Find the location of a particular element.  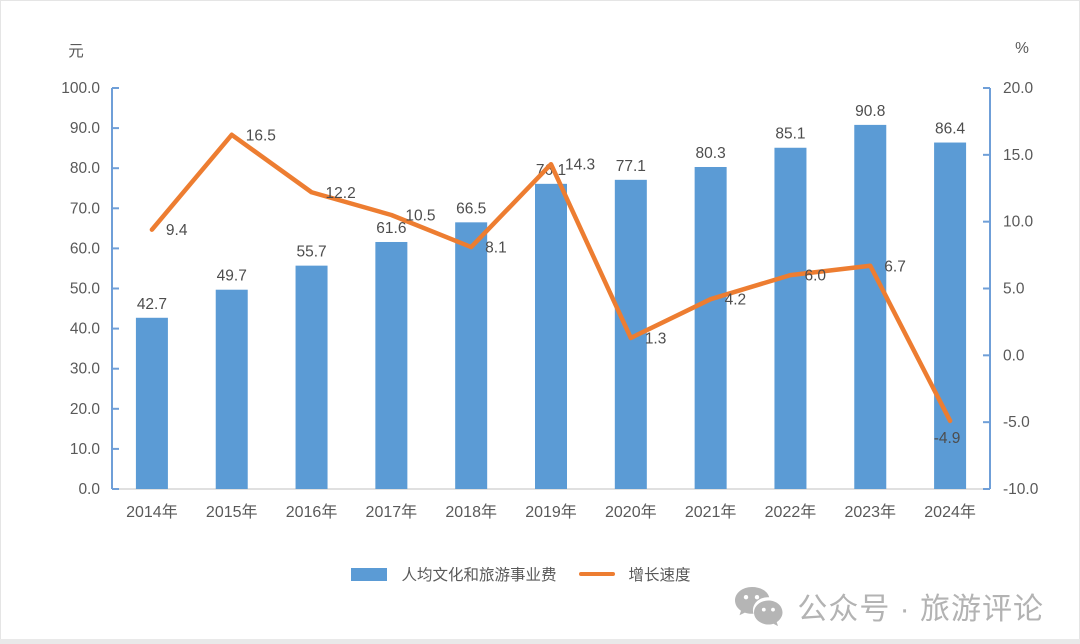

bar-value-label: 55.7 is located at coordinates (311, 252).